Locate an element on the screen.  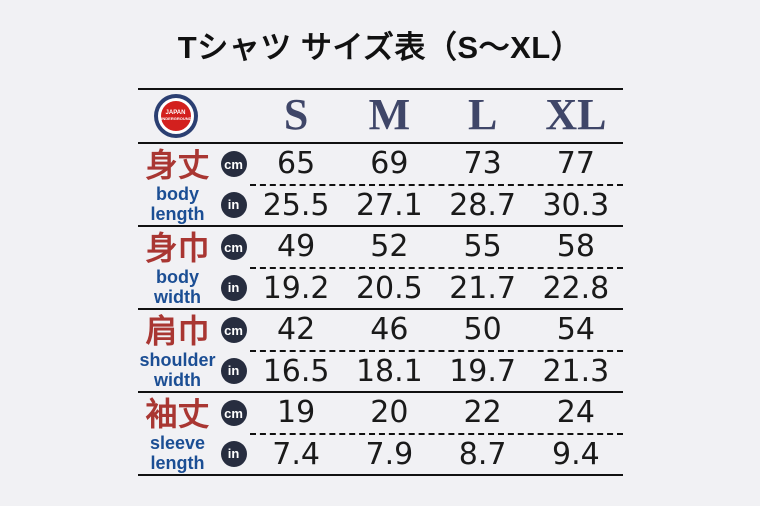
size-header-group: S M L XL is located at coordinates (436, 116).